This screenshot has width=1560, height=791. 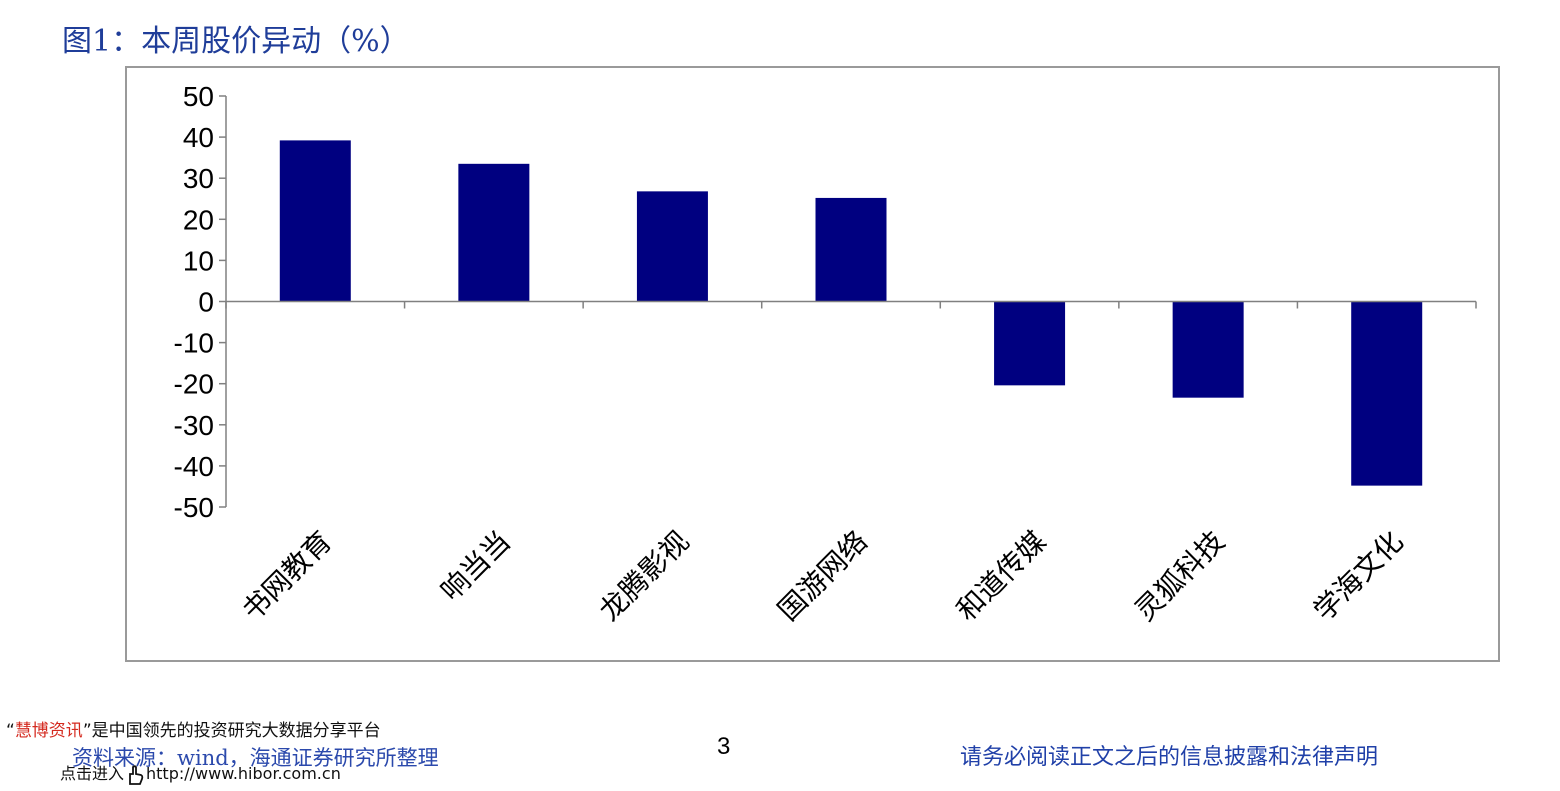 What do you see at coordinates (198, 96) in the screenshot?
I see `y-tick-label: 50` at bounding box center [198, 96].